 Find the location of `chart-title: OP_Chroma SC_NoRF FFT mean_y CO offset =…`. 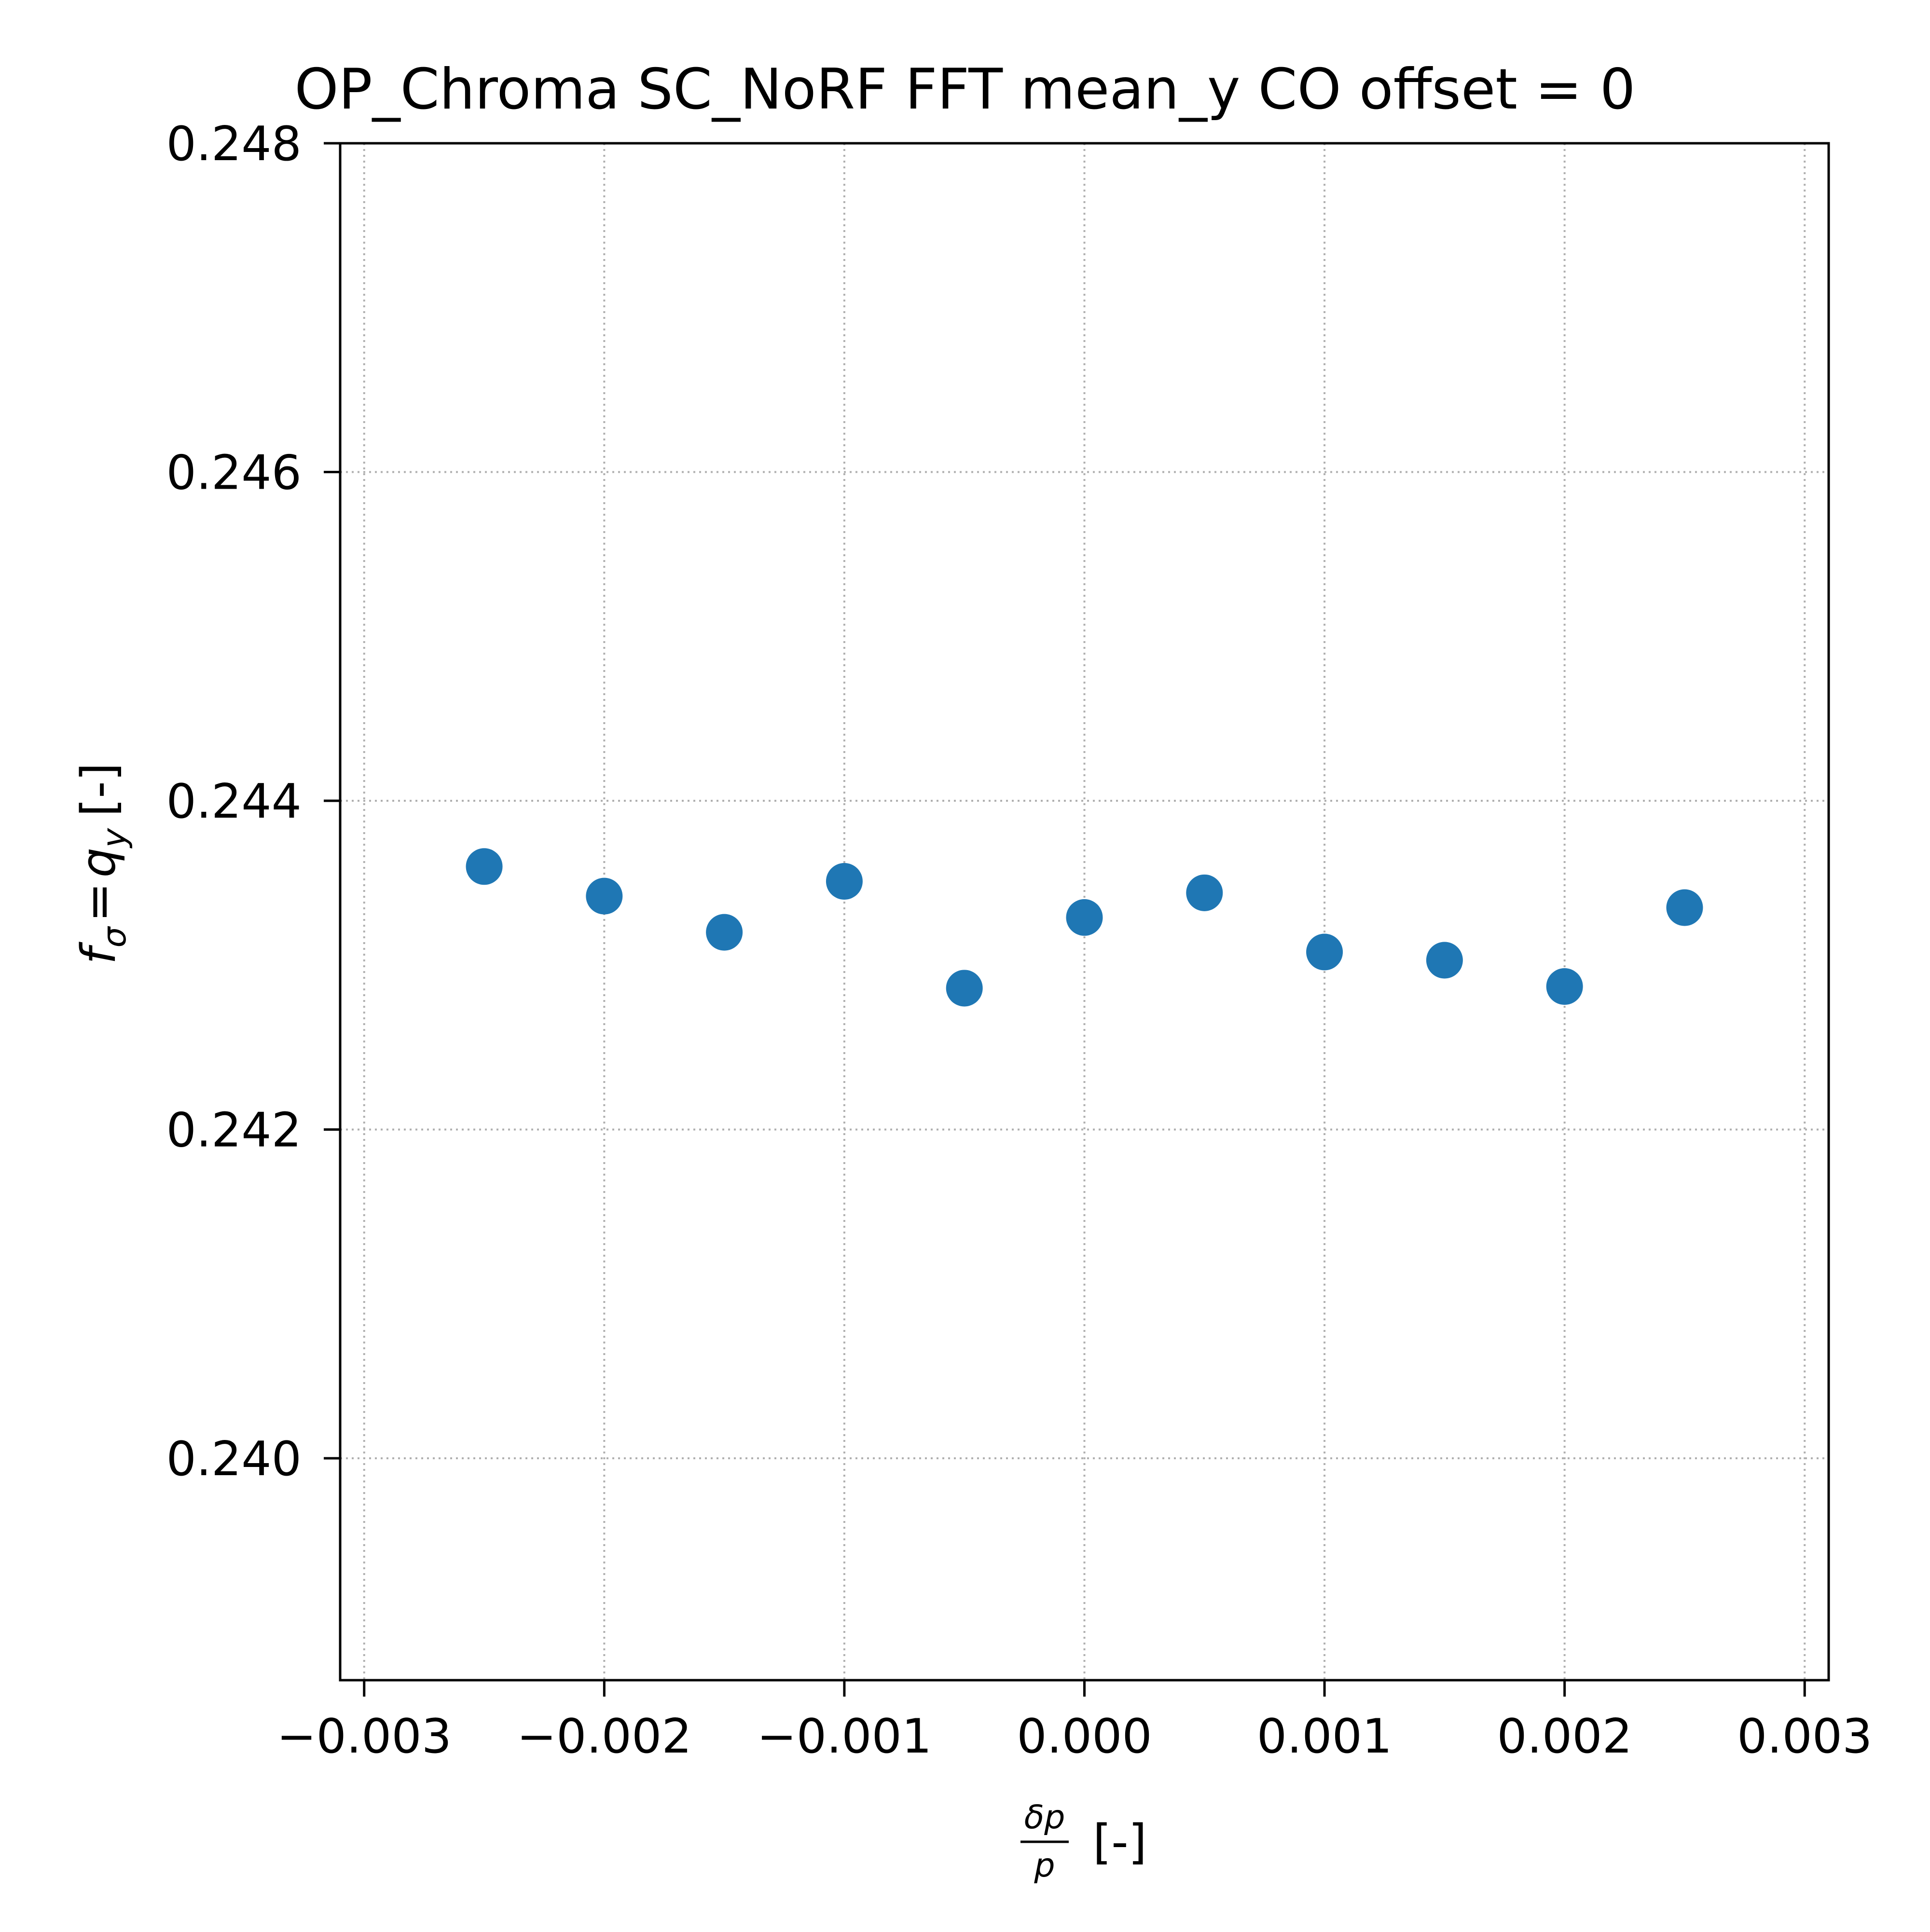

chart-title: OP_Chroma SC_NoRF FFT mean_y CO offset =… is located at coordinates (964, 90).